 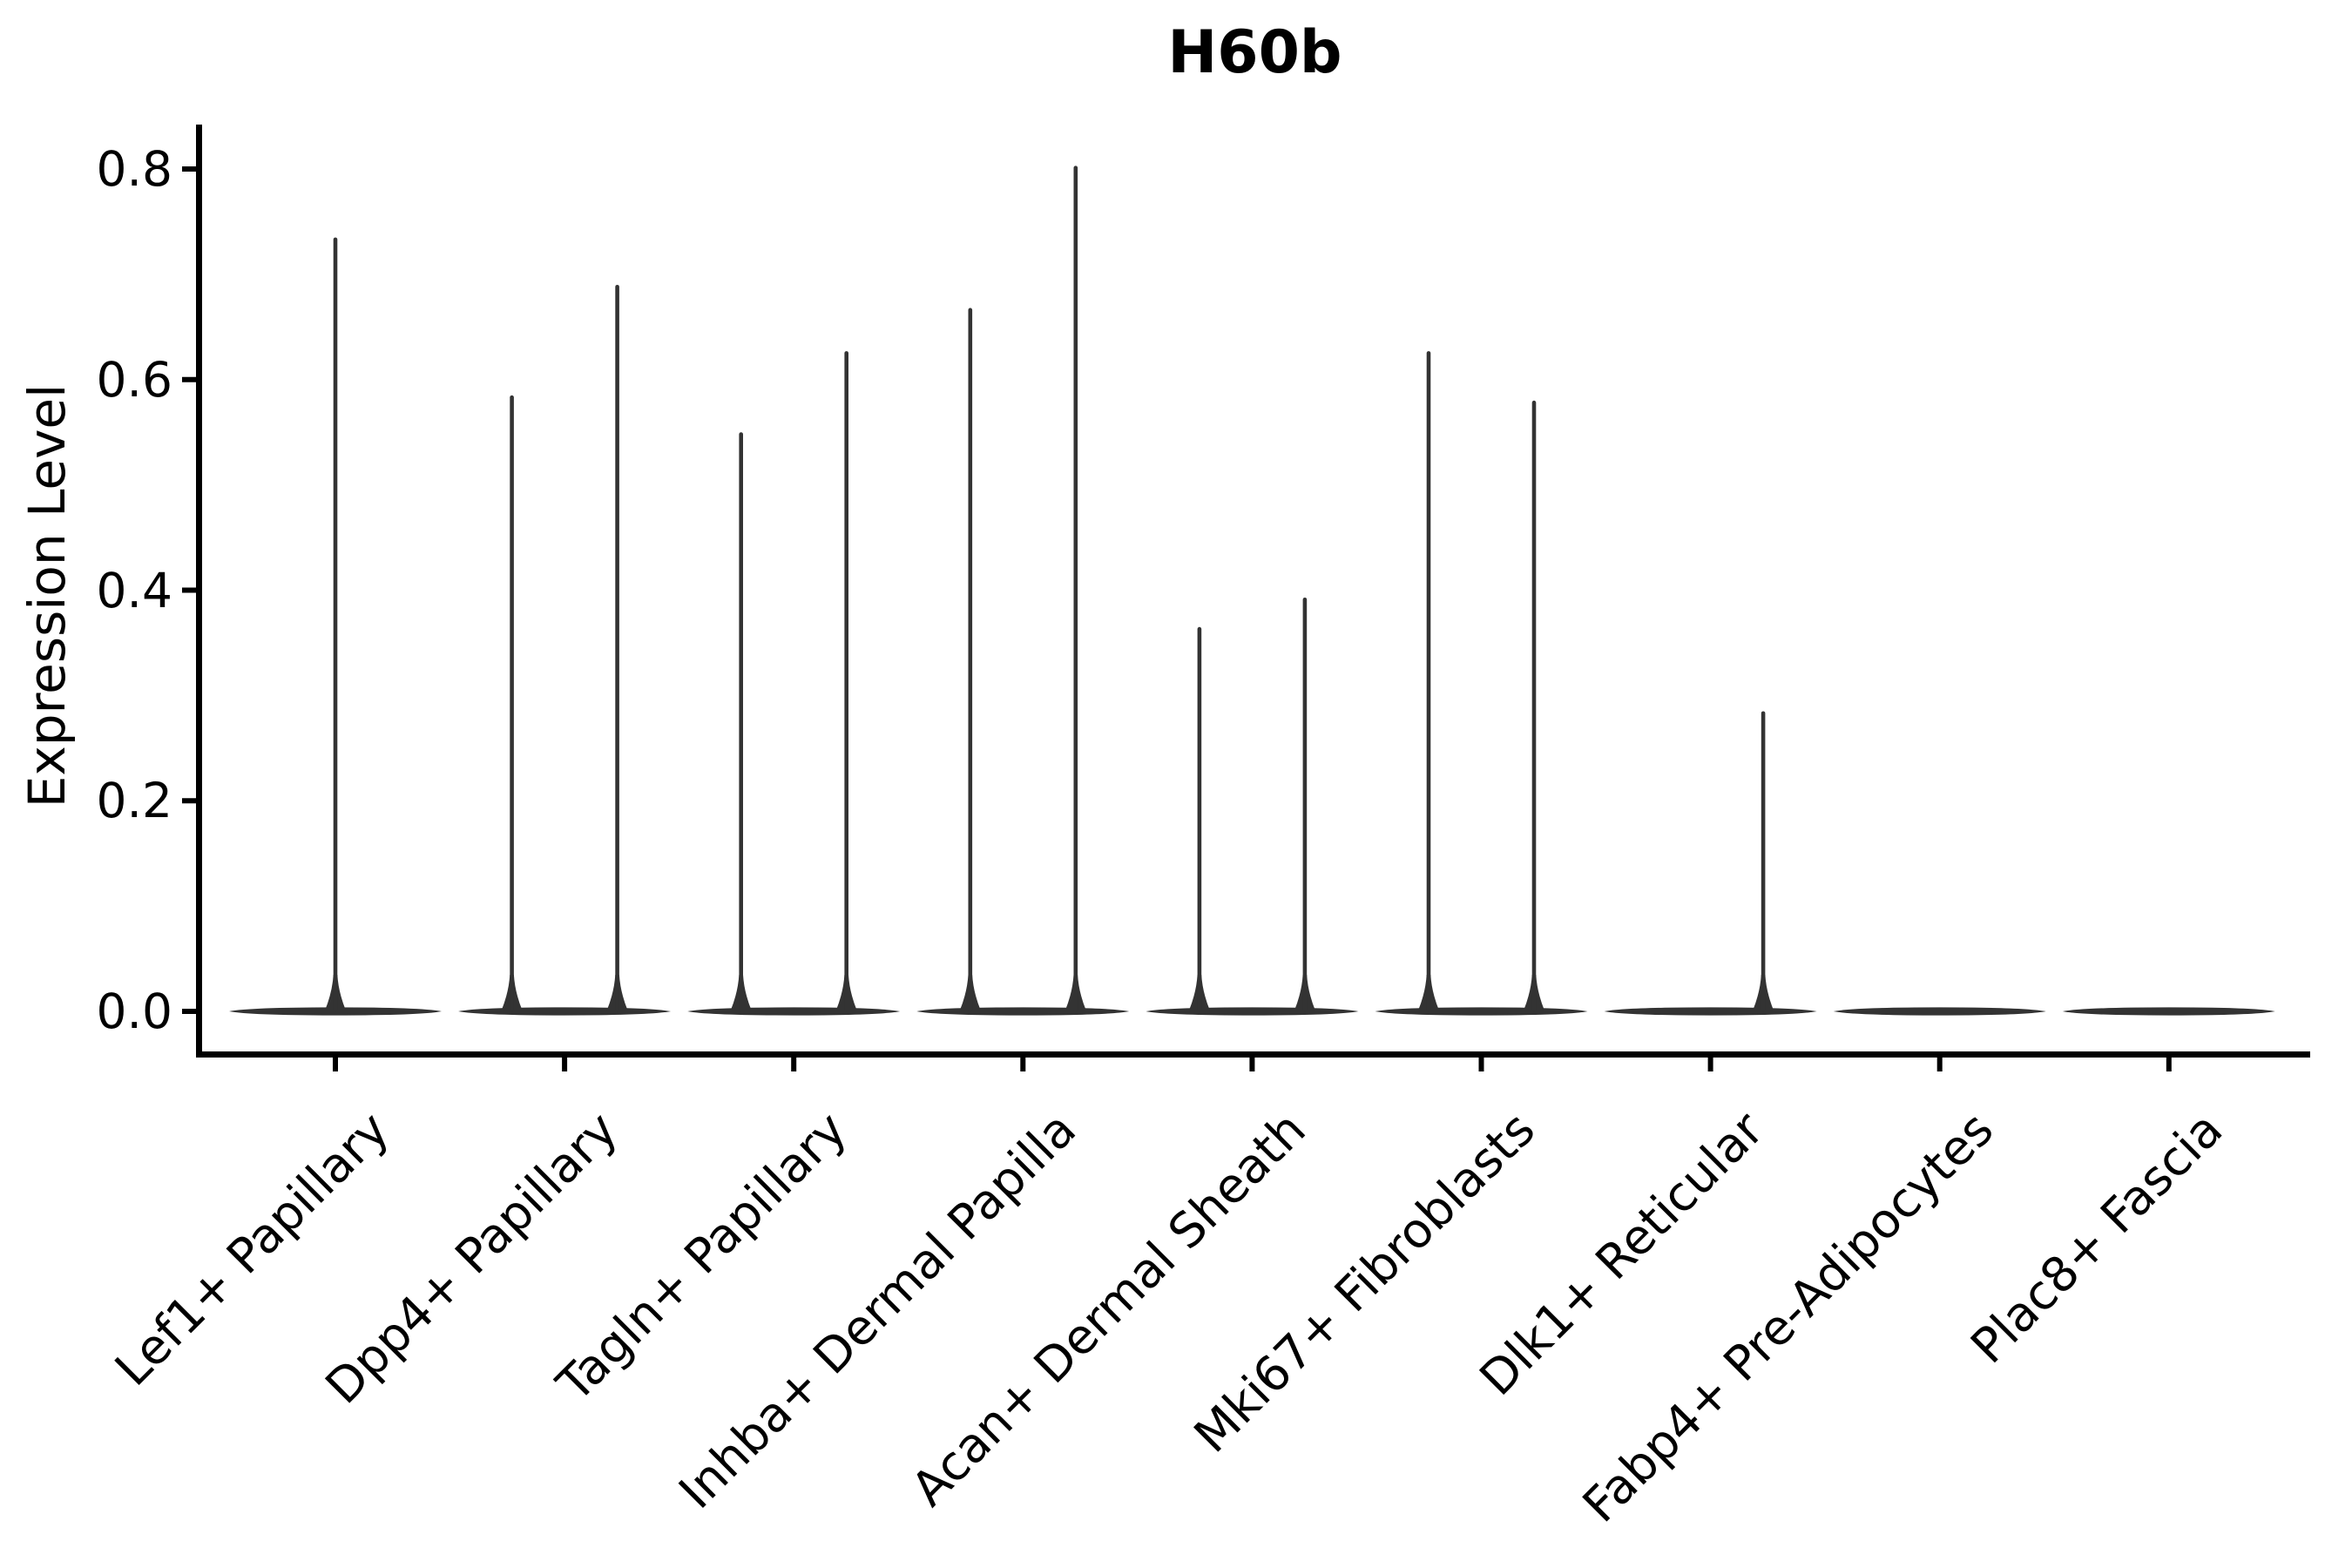 I want to click on chart-title: H60b, so click(x=1254, y=52).